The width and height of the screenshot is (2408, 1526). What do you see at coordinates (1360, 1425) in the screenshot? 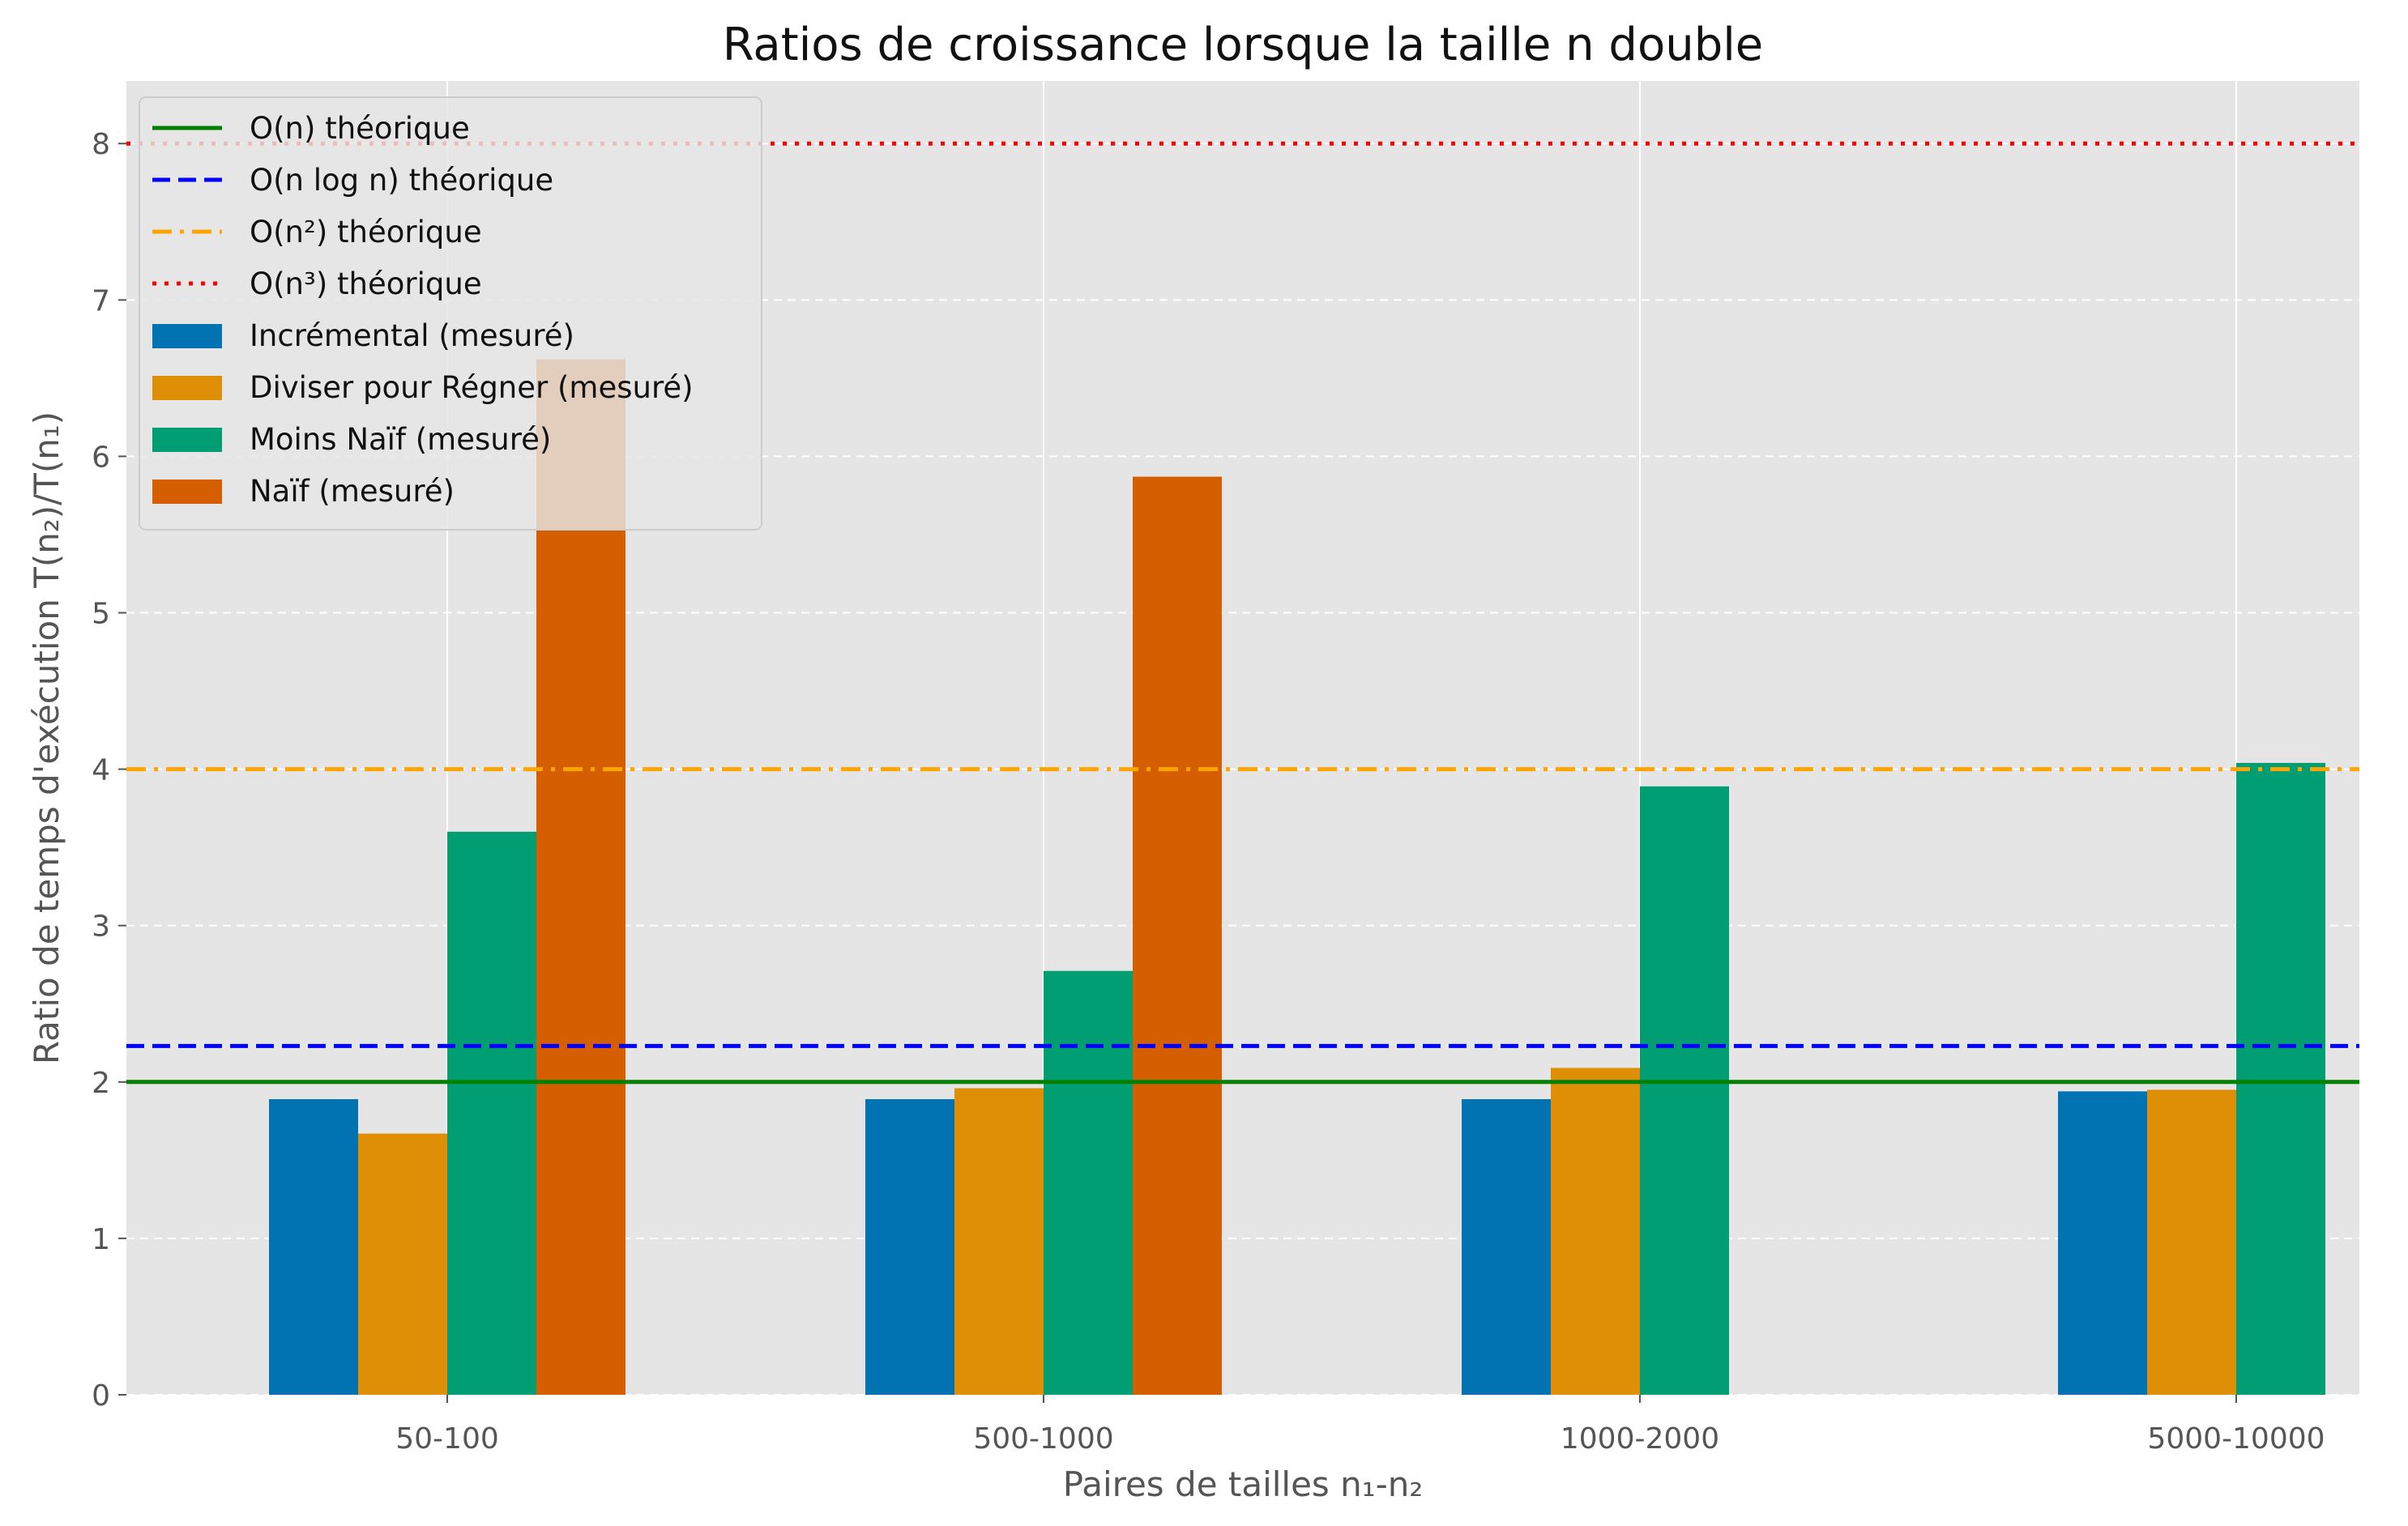
I see `x-axis-ticks: 50-100 500-1000 1000-2000 5000-10000` at bounding box center [1360, 1425].